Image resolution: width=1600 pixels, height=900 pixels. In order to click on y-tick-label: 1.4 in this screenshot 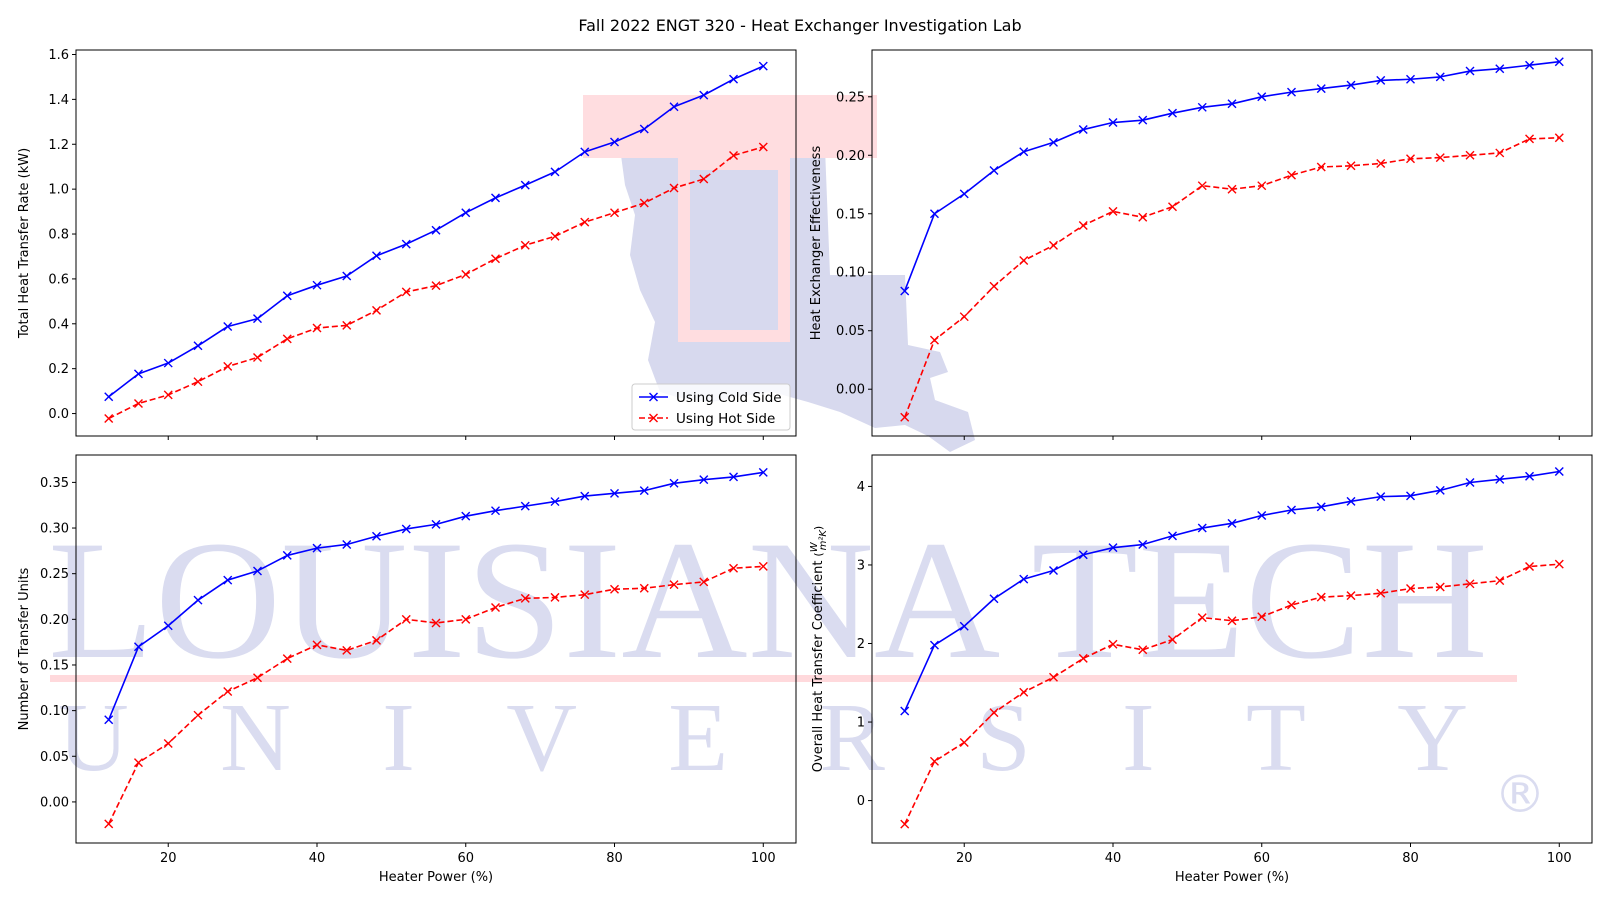, I will do `click(58, 100)`.